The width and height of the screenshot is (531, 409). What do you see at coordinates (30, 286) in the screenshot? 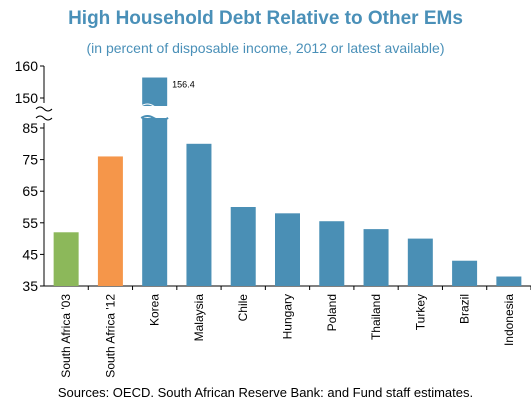
I see `y-tick-label: 35` at bounding box center [30, 286].